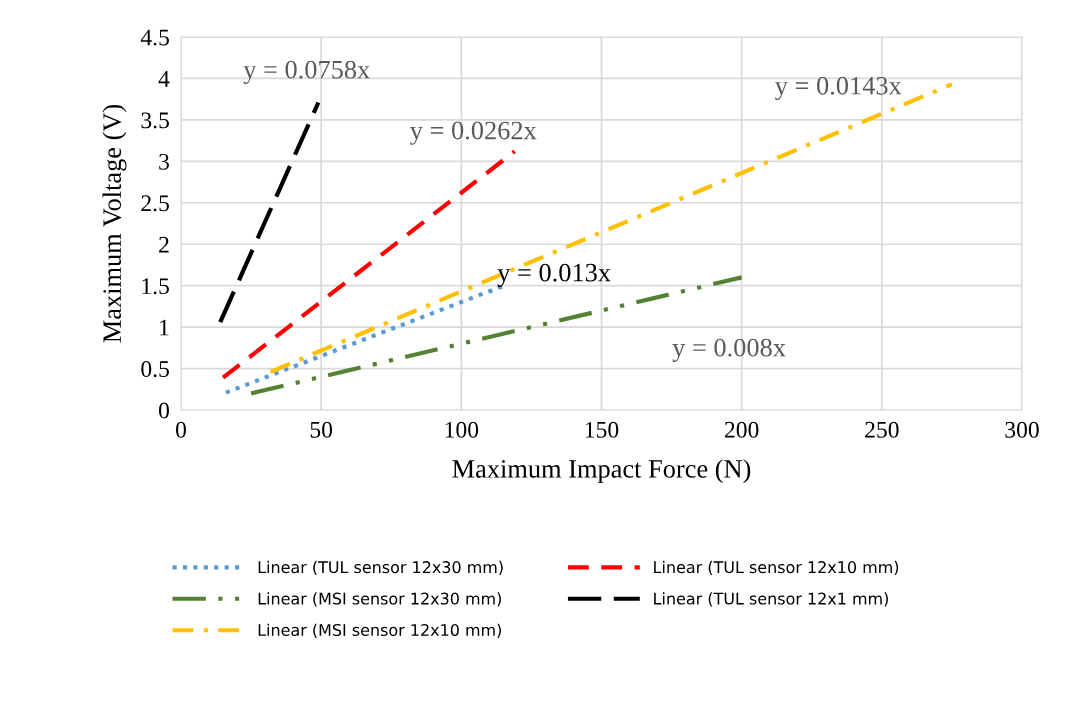 This screenshot has width=1072, height=719. I want to click on y-tick-label: 4, so click(164, 79).